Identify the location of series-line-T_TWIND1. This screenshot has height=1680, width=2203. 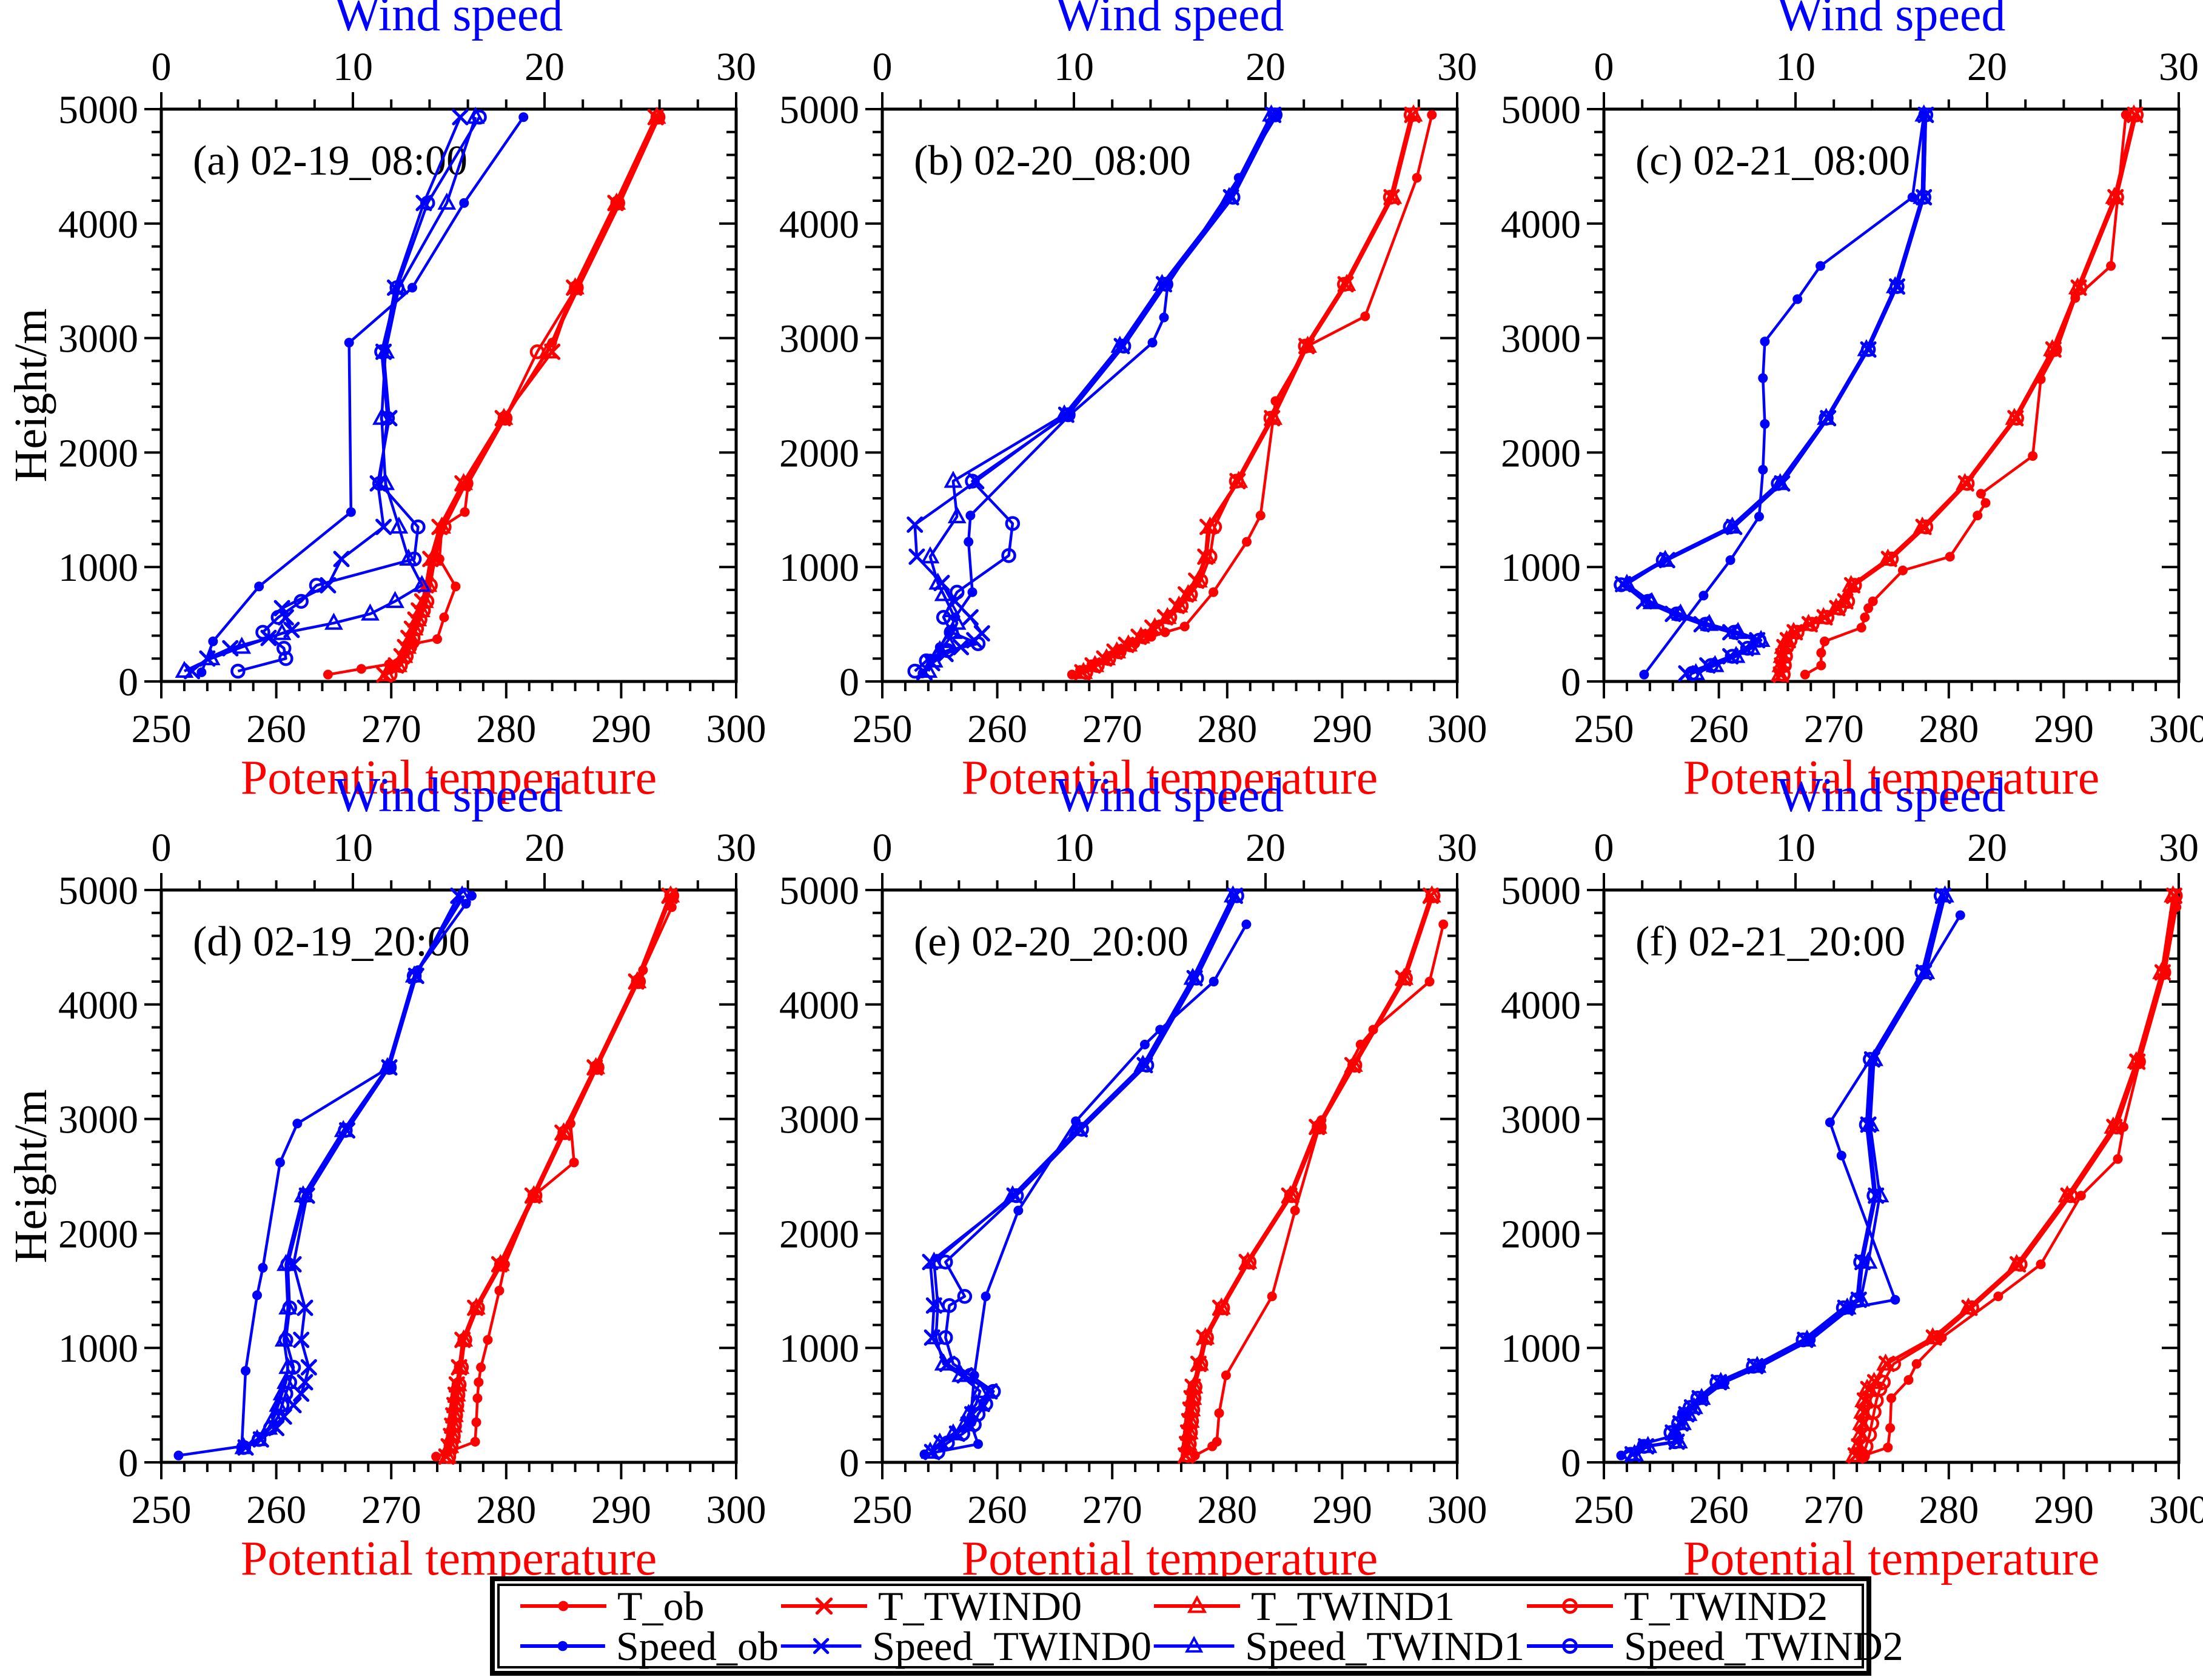
(2014, 1175).